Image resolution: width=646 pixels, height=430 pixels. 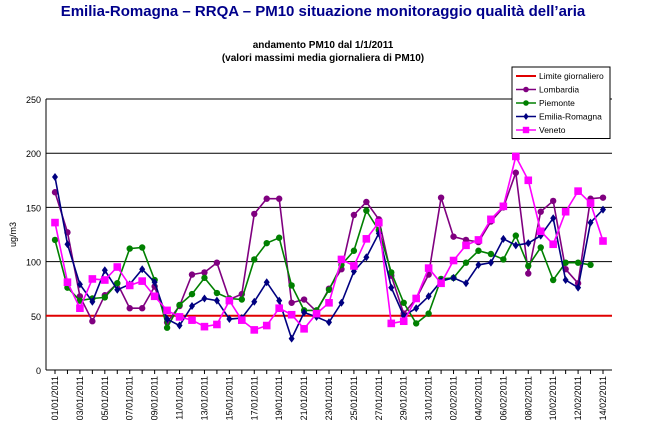 What do you see at coordinates (55, 398) in the screenshot?
I see `x-tick-label: 01/01/2011` at bounding box center [55, 398].